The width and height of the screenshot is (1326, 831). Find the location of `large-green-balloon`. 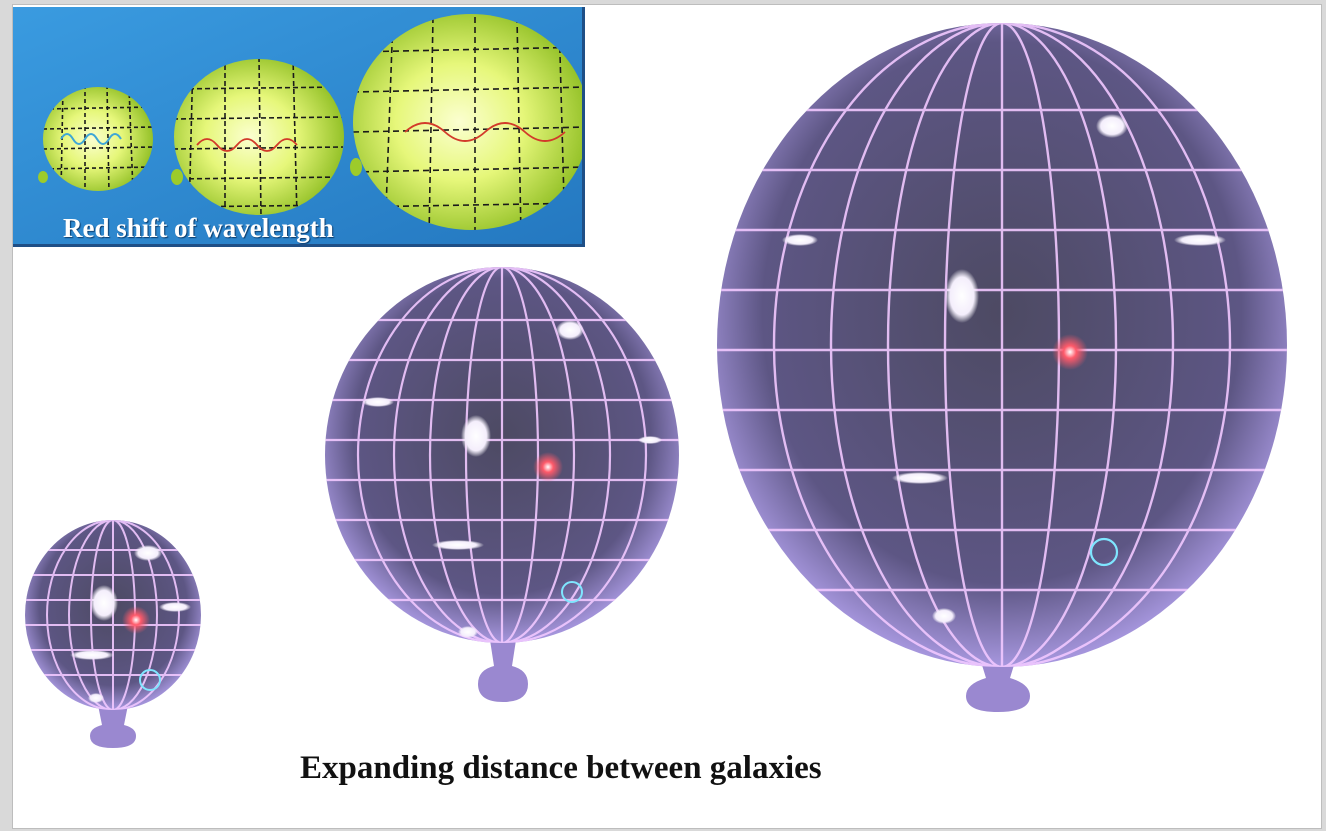

large-green-balloon is located at coordinates (466, 122).